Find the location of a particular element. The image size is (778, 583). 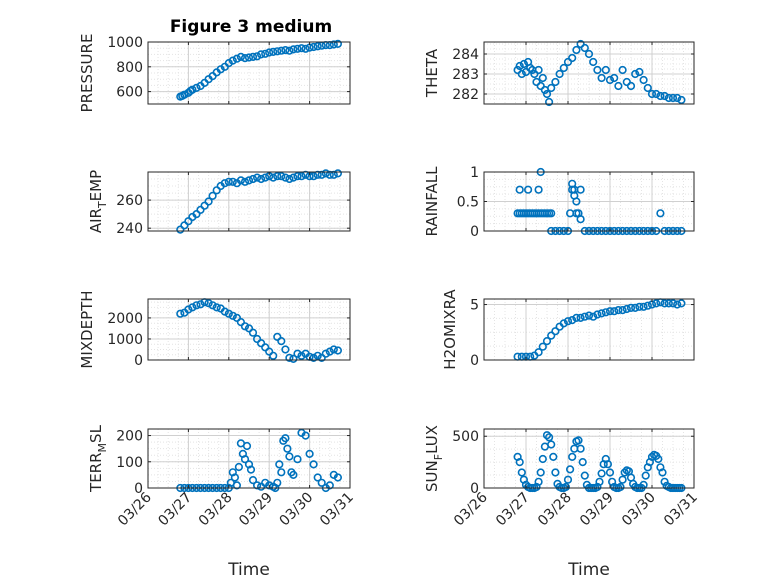

y-tick-label: 240 is located at coordinates (129, 229).